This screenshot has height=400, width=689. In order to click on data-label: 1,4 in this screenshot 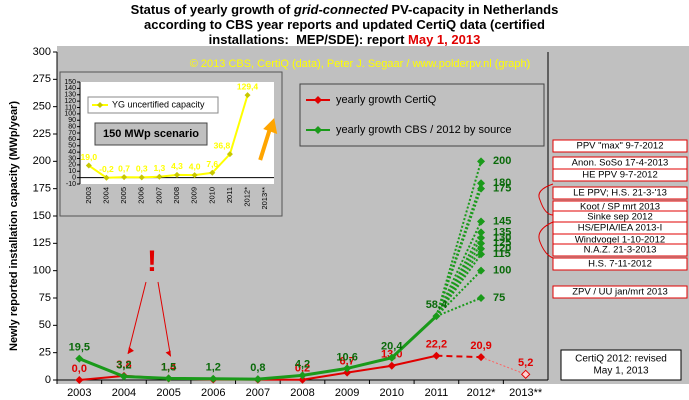, I will do `click(169, 367)`.